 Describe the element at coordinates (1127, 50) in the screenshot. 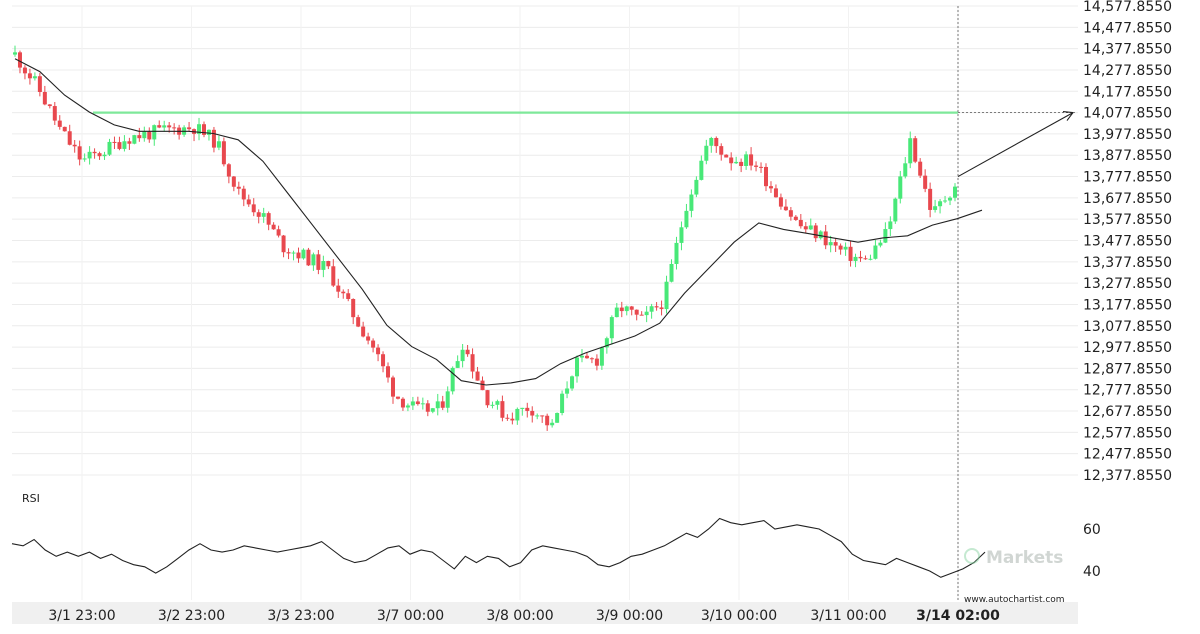

I see `price-tick-label: 14,377.8550` at that location.